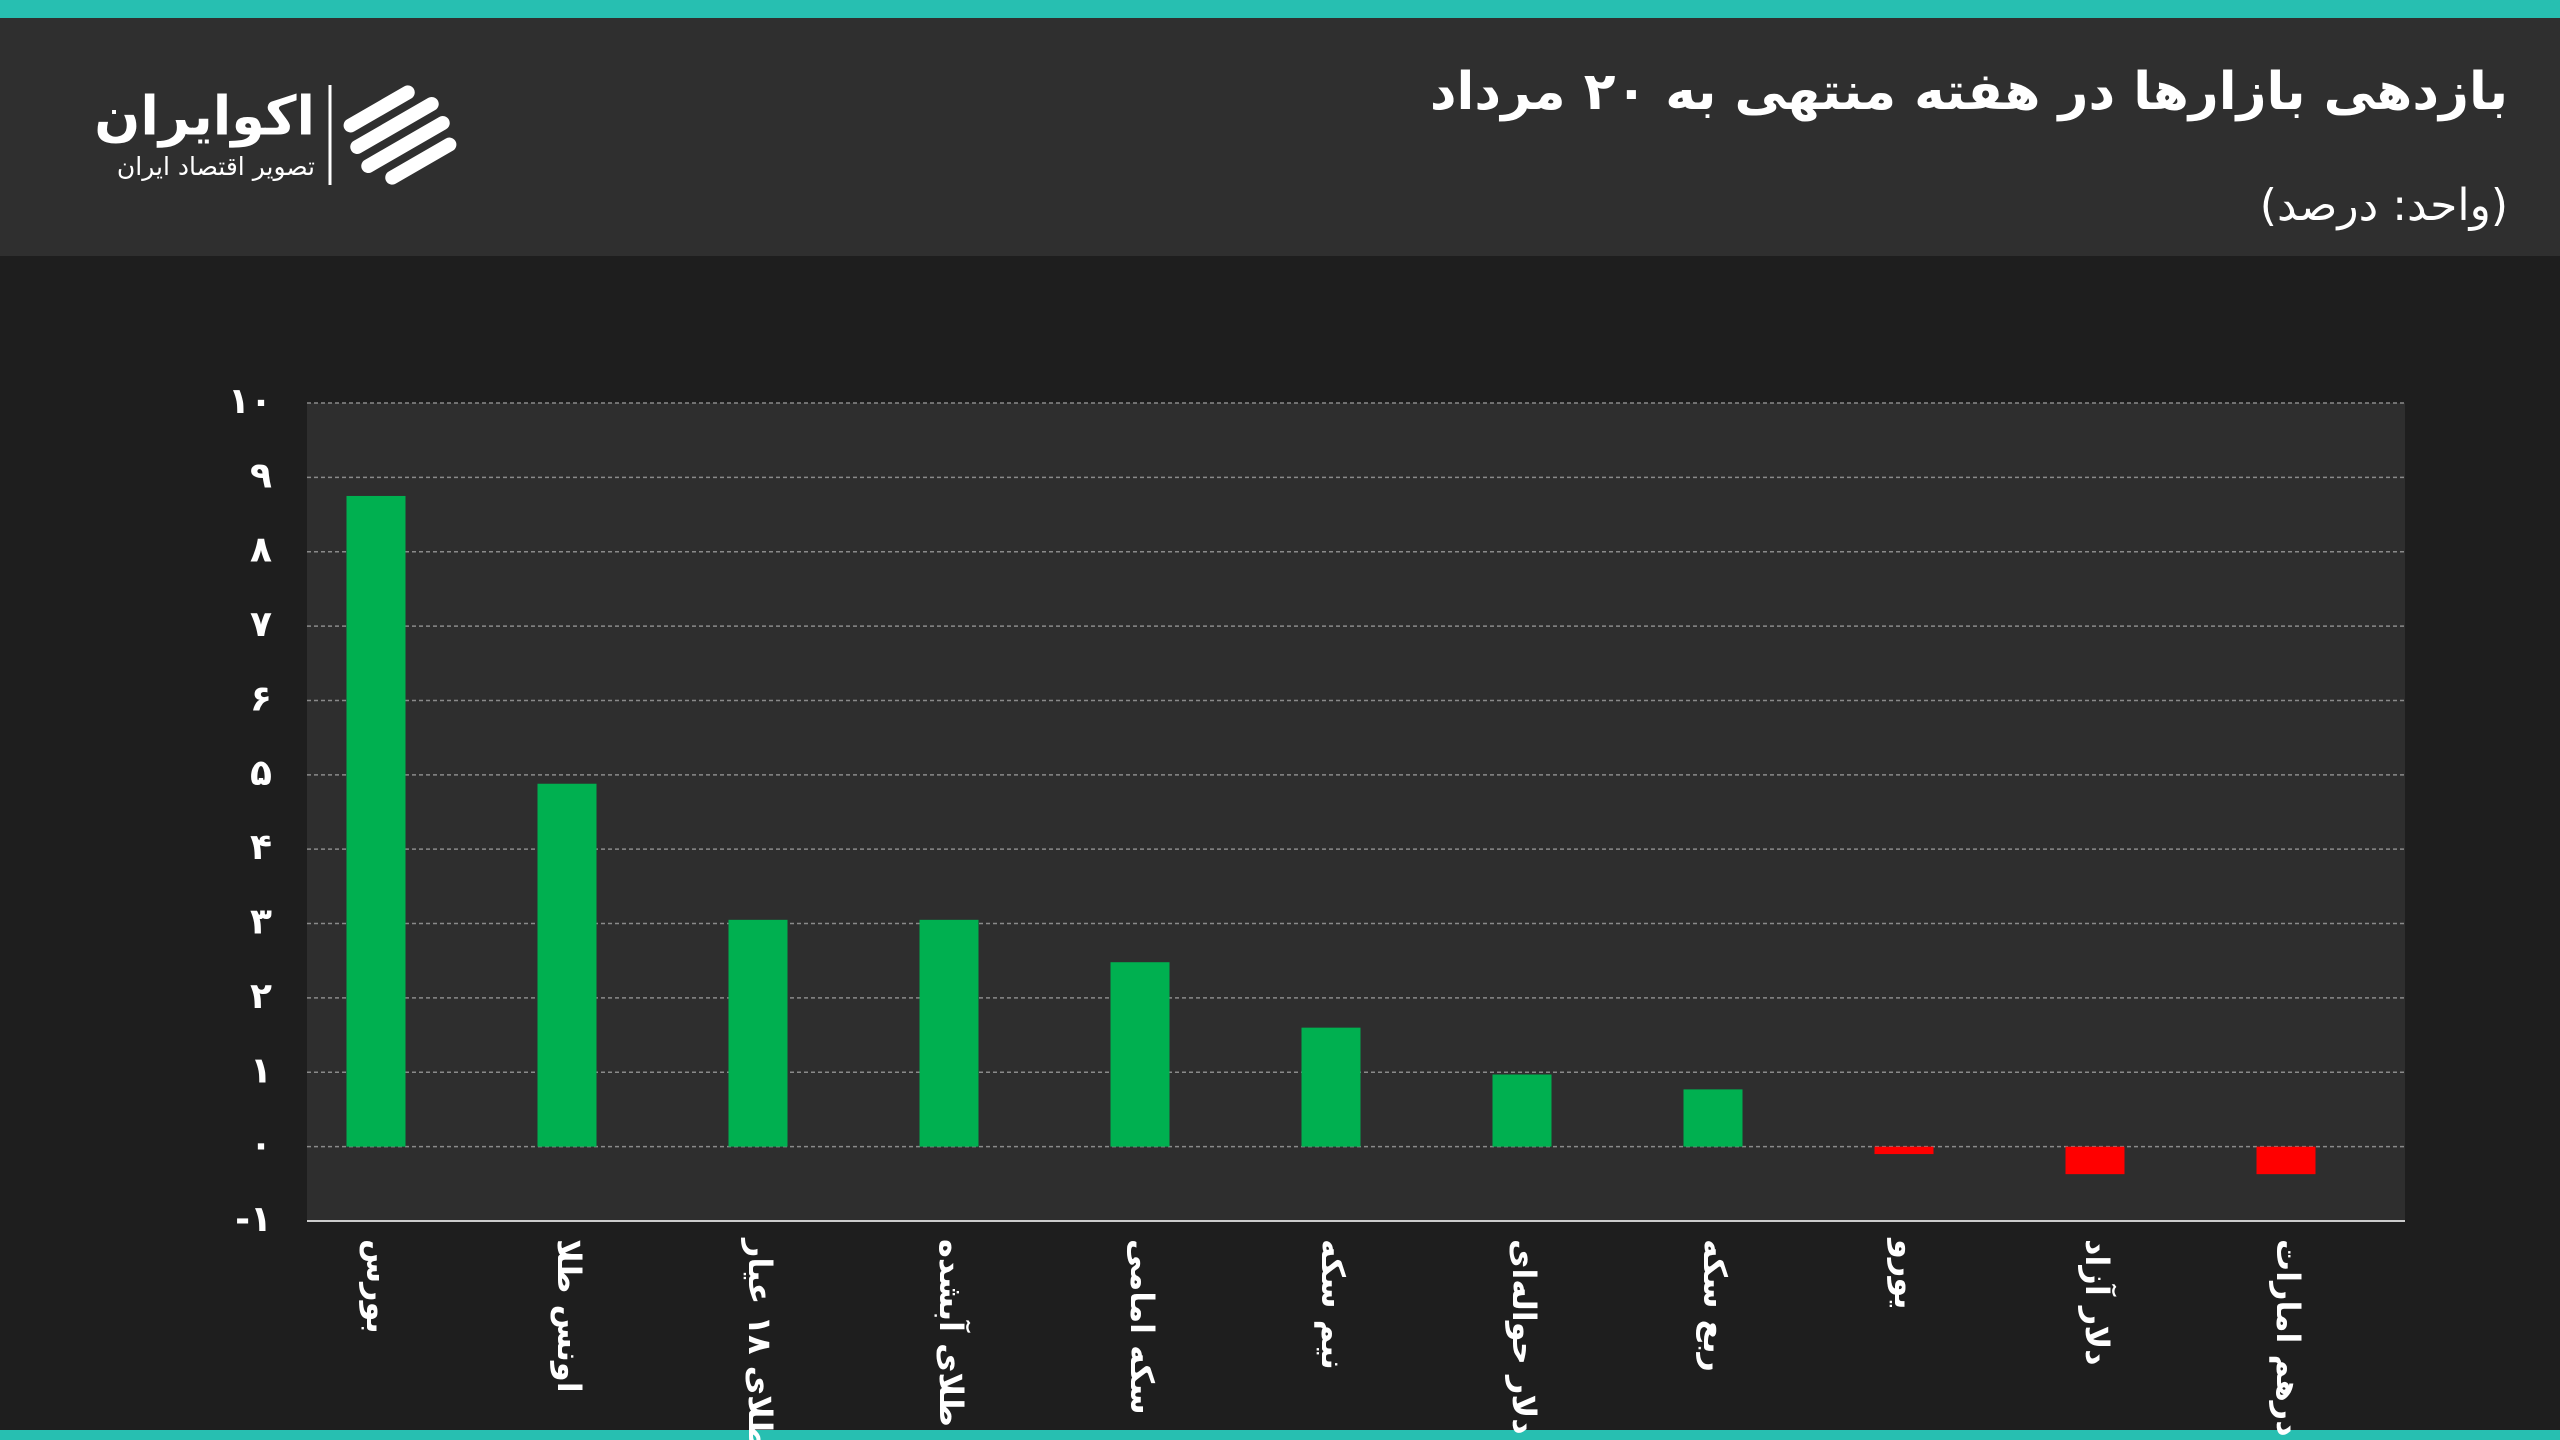 Image resolution: width=2560 pixels, height=1440 pixels. I want to click on chart-subtitle: (واحد: درصد), so click(2384, 205).